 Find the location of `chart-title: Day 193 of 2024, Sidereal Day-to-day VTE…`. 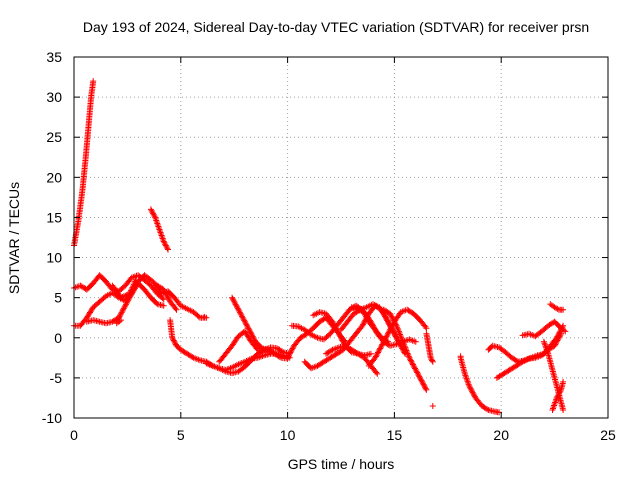

chart-title: Day 193 of 2024, Sidereal Day-to-day VTE… is located at coordinates (336, 27).